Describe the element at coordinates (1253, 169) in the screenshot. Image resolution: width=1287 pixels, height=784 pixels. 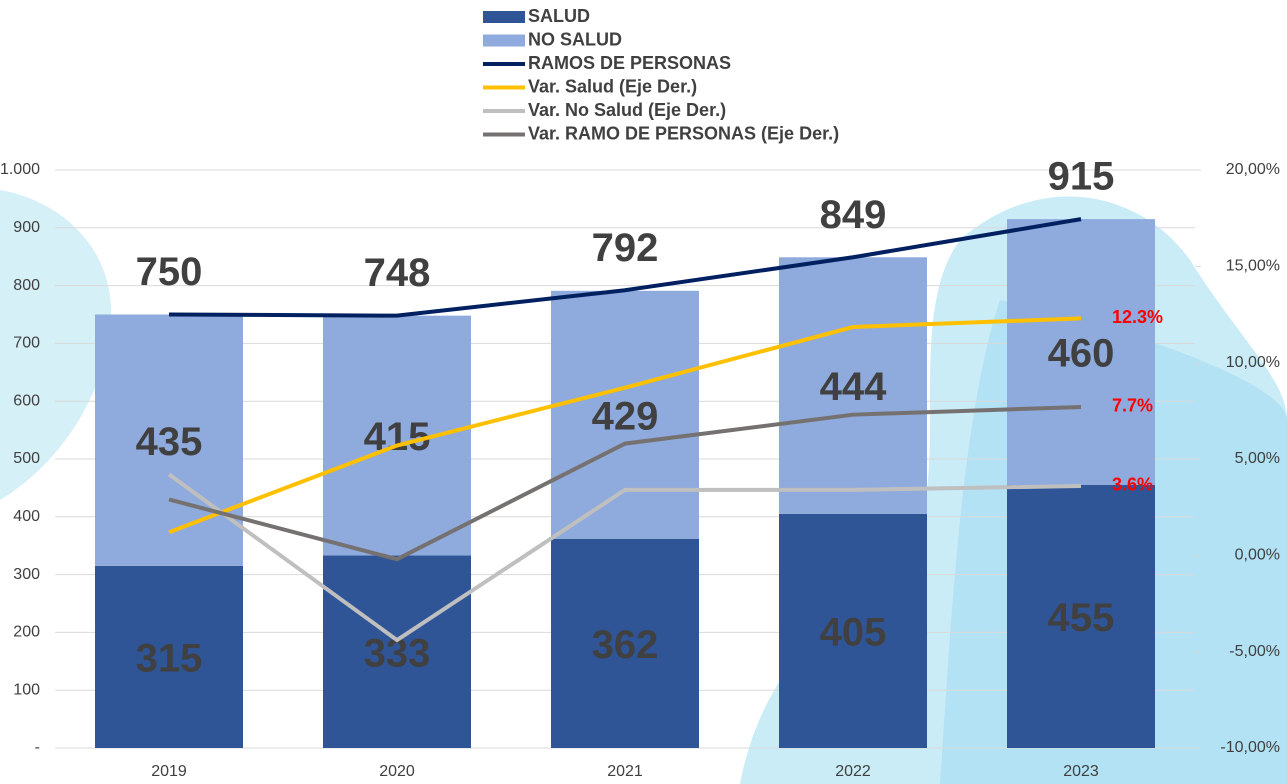
I see `y2-tick-label: 20,00%` at that location.